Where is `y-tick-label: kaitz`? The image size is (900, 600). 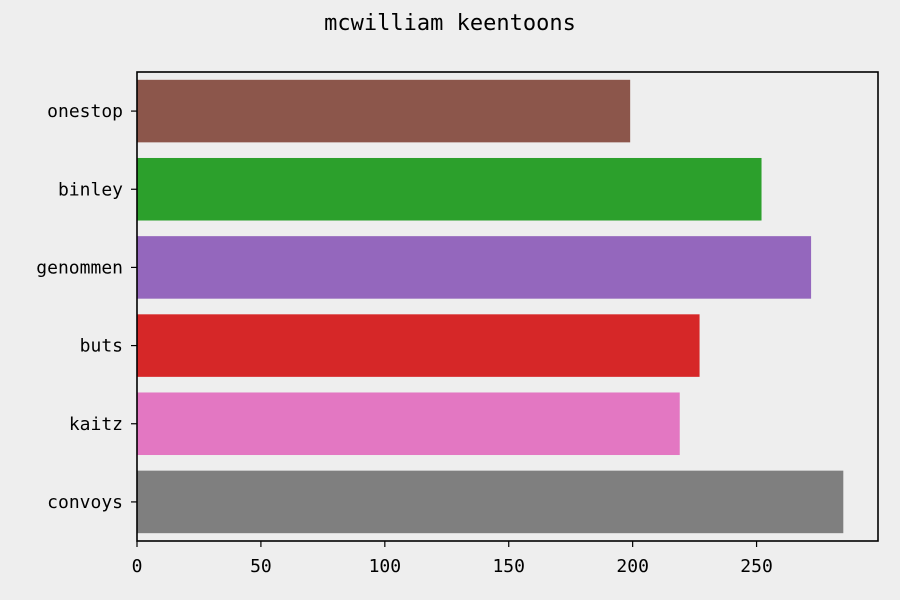
y-tick-label: kaitz is located at coordinates (96, 424).